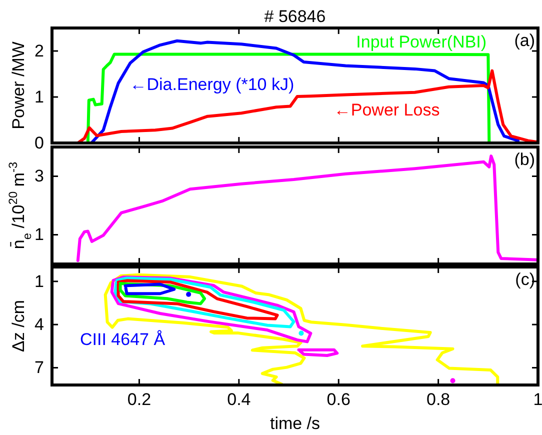 The height and width of the screenshot is (435, 542). What do you see at coordinates (525, 279) in the screenshot?
I see `annotation: (c)` at bounding box center [525, 279].